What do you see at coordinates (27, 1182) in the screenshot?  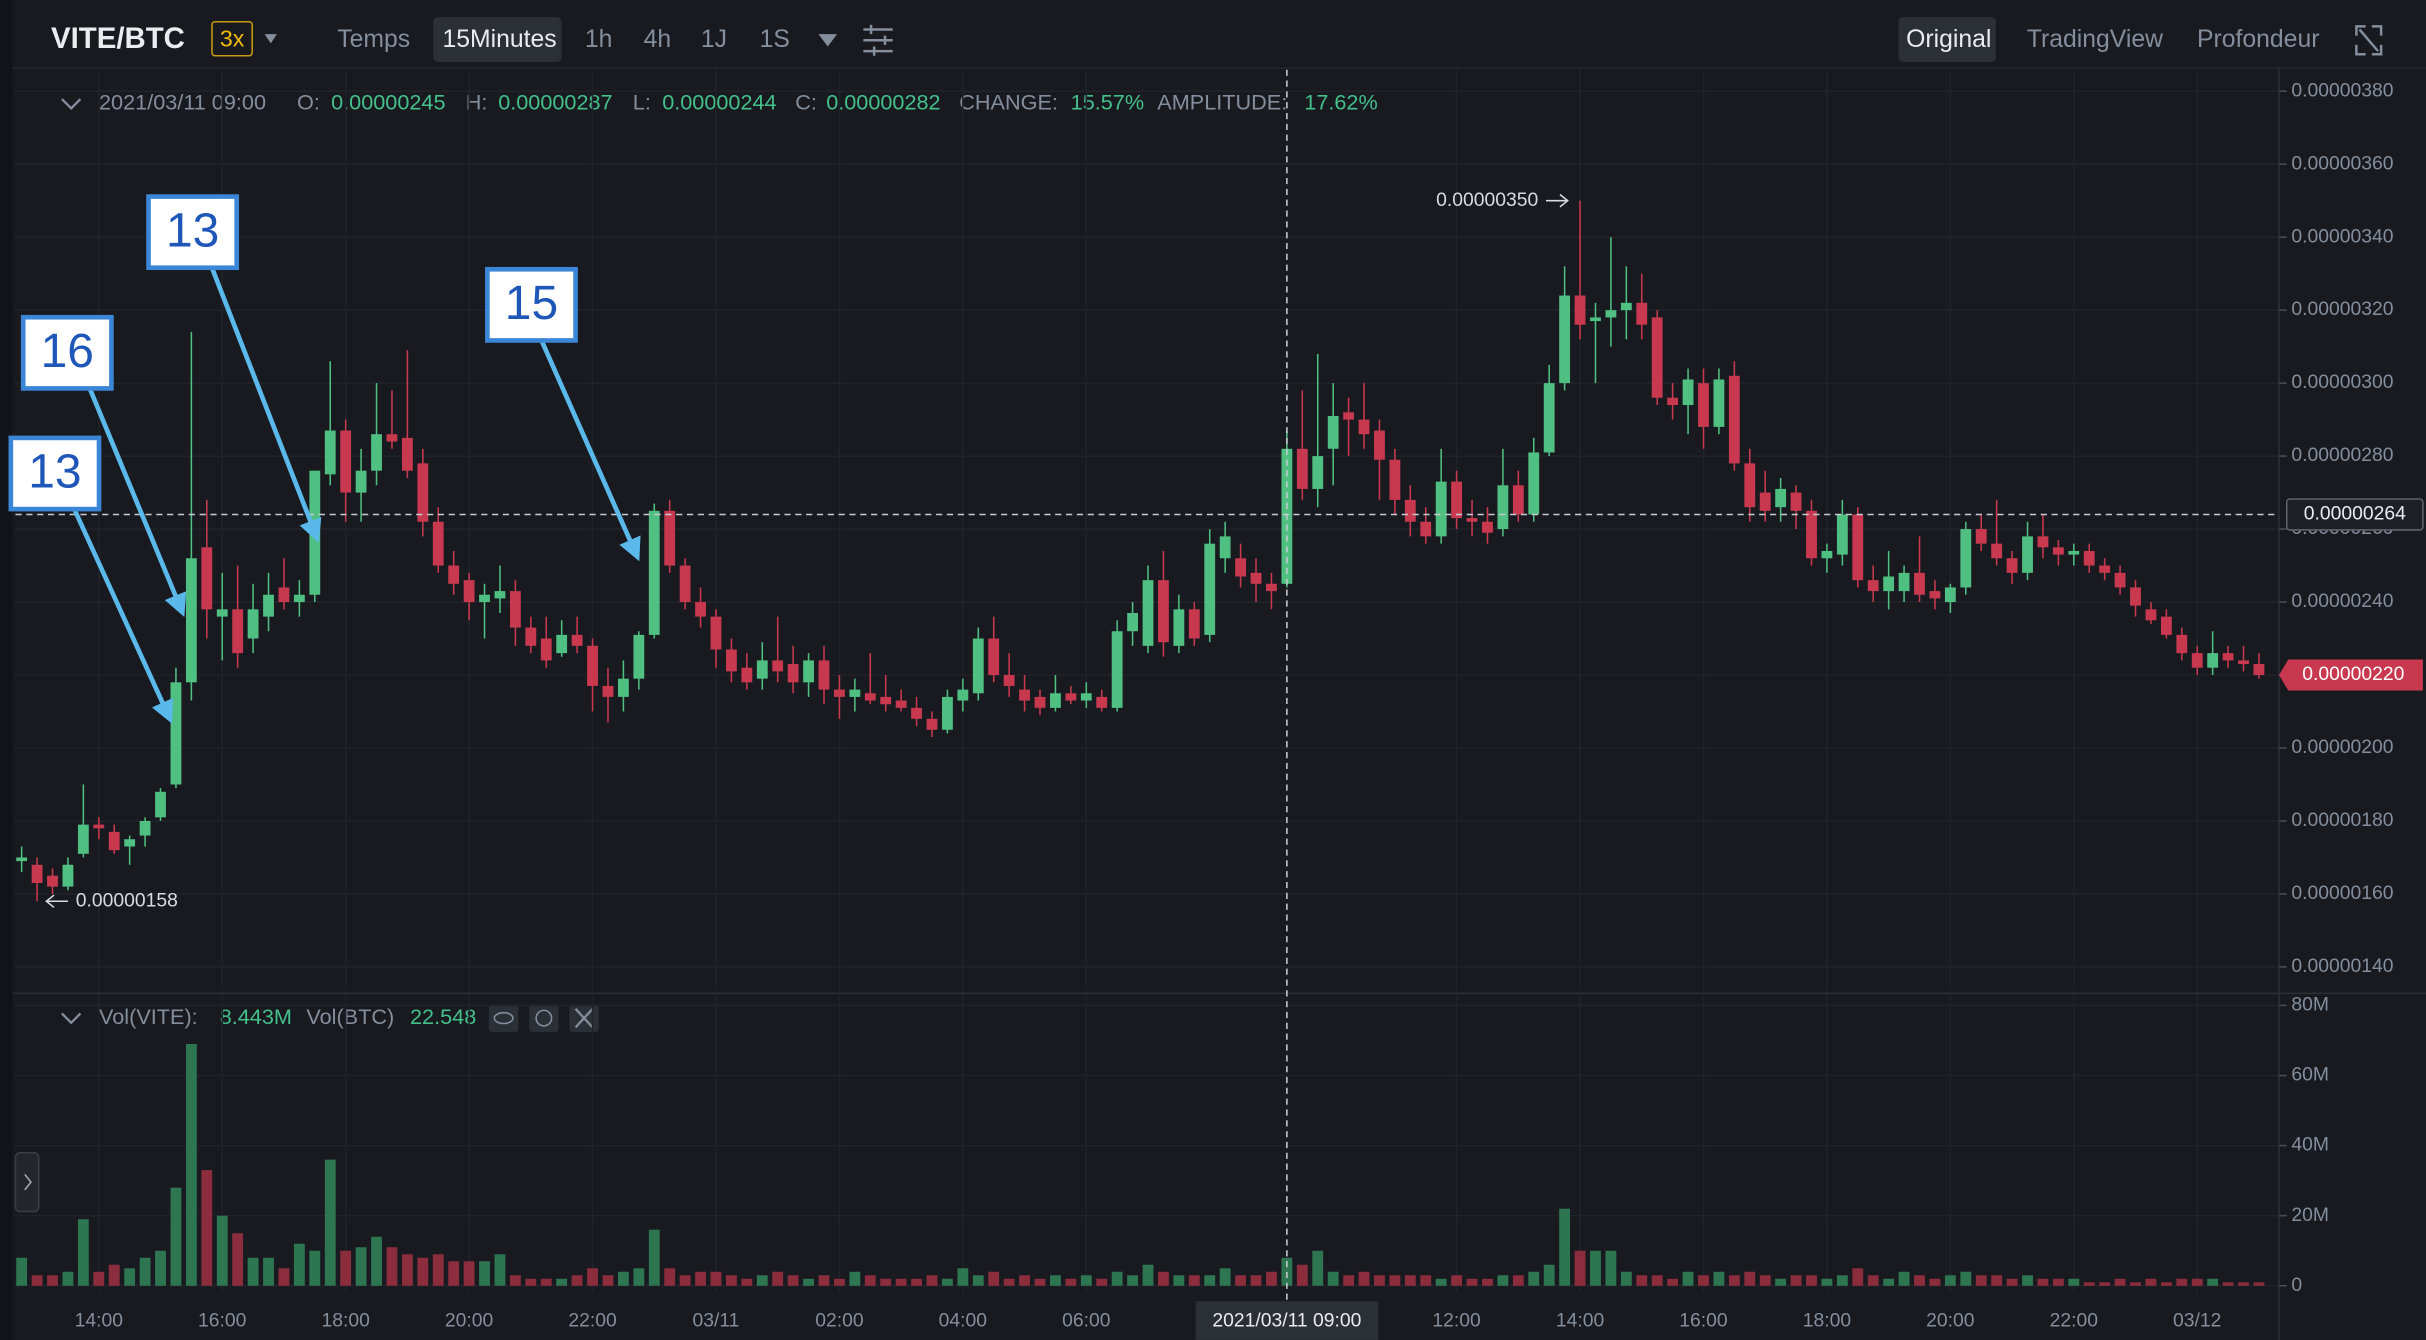 I see `side-tab` at bounding box center [27, 1182].